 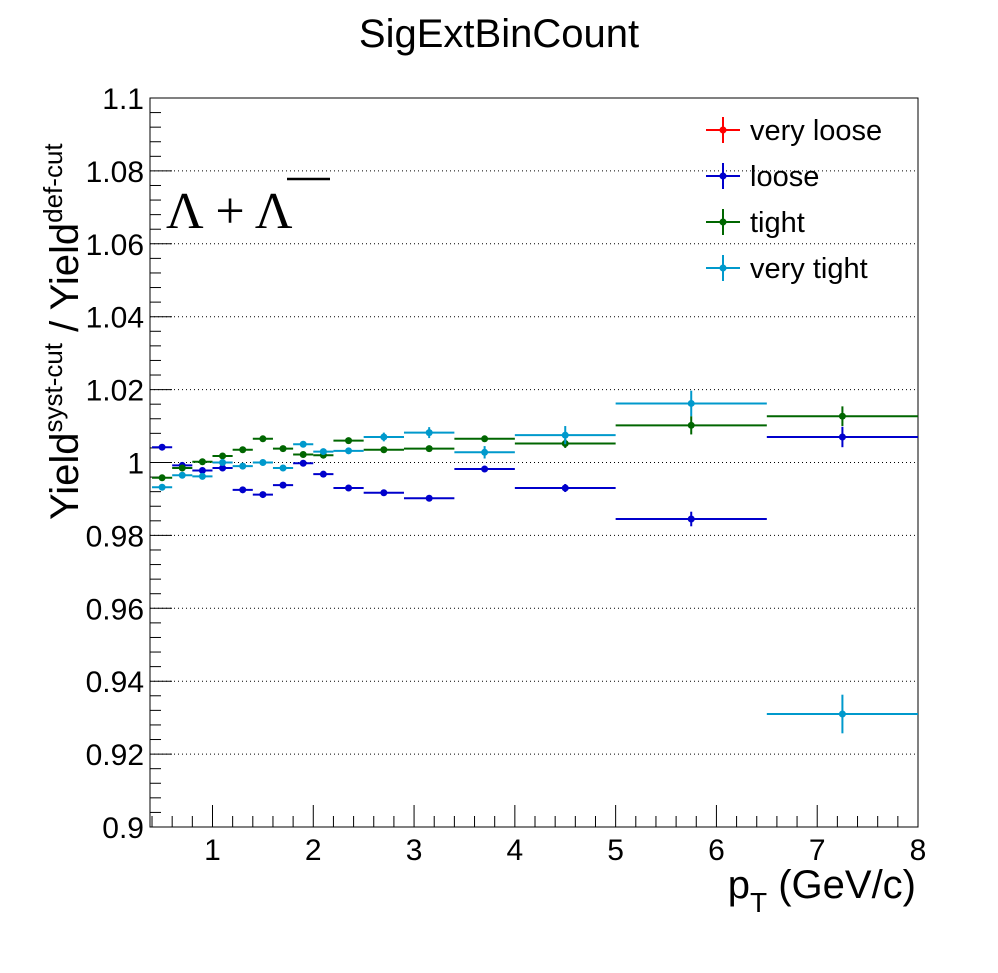 I want to click on y-tick-label: 1.04, so click(x=115, y=318).